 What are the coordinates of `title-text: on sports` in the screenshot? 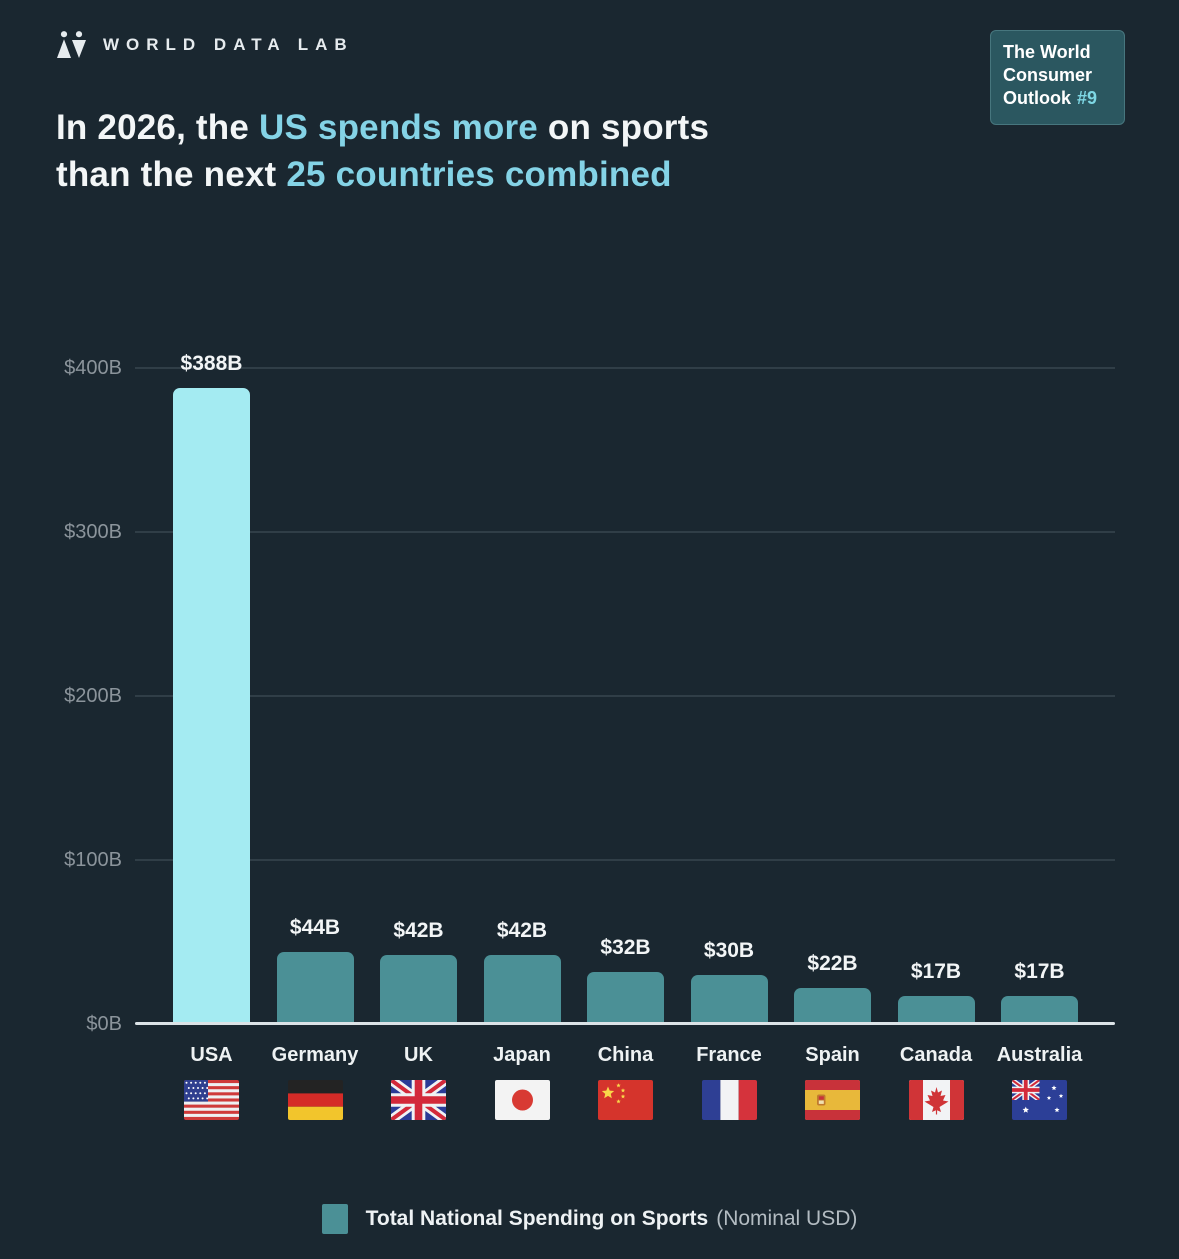 It's located at (623, 127).